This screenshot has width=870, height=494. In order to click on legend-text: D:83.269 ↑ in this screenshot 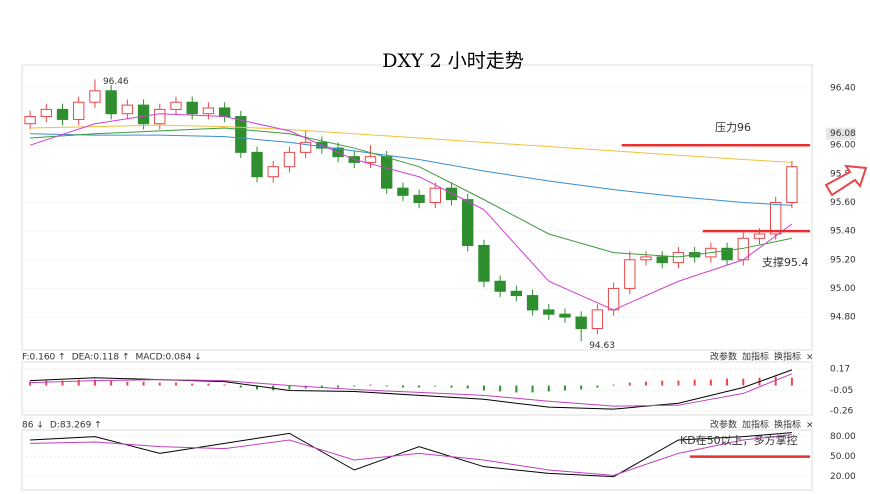, I will do `click(76, 426)`.